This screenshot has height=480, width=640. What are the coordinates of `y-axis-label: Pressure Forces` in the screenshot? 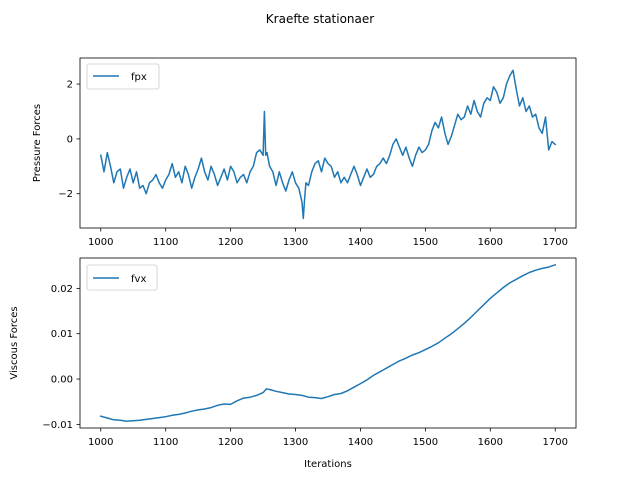 It's located at (37, 143).